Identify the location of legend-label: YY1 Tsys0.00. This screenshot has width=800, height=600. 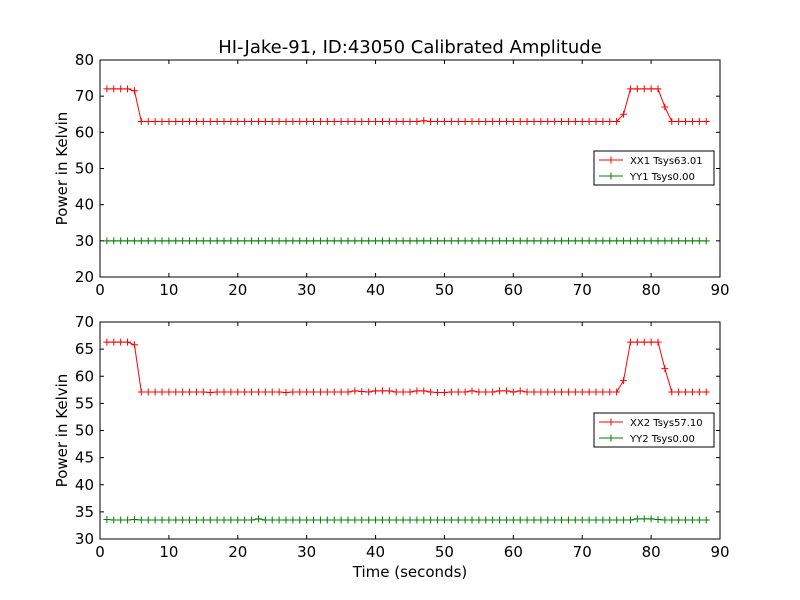
(662, 177).